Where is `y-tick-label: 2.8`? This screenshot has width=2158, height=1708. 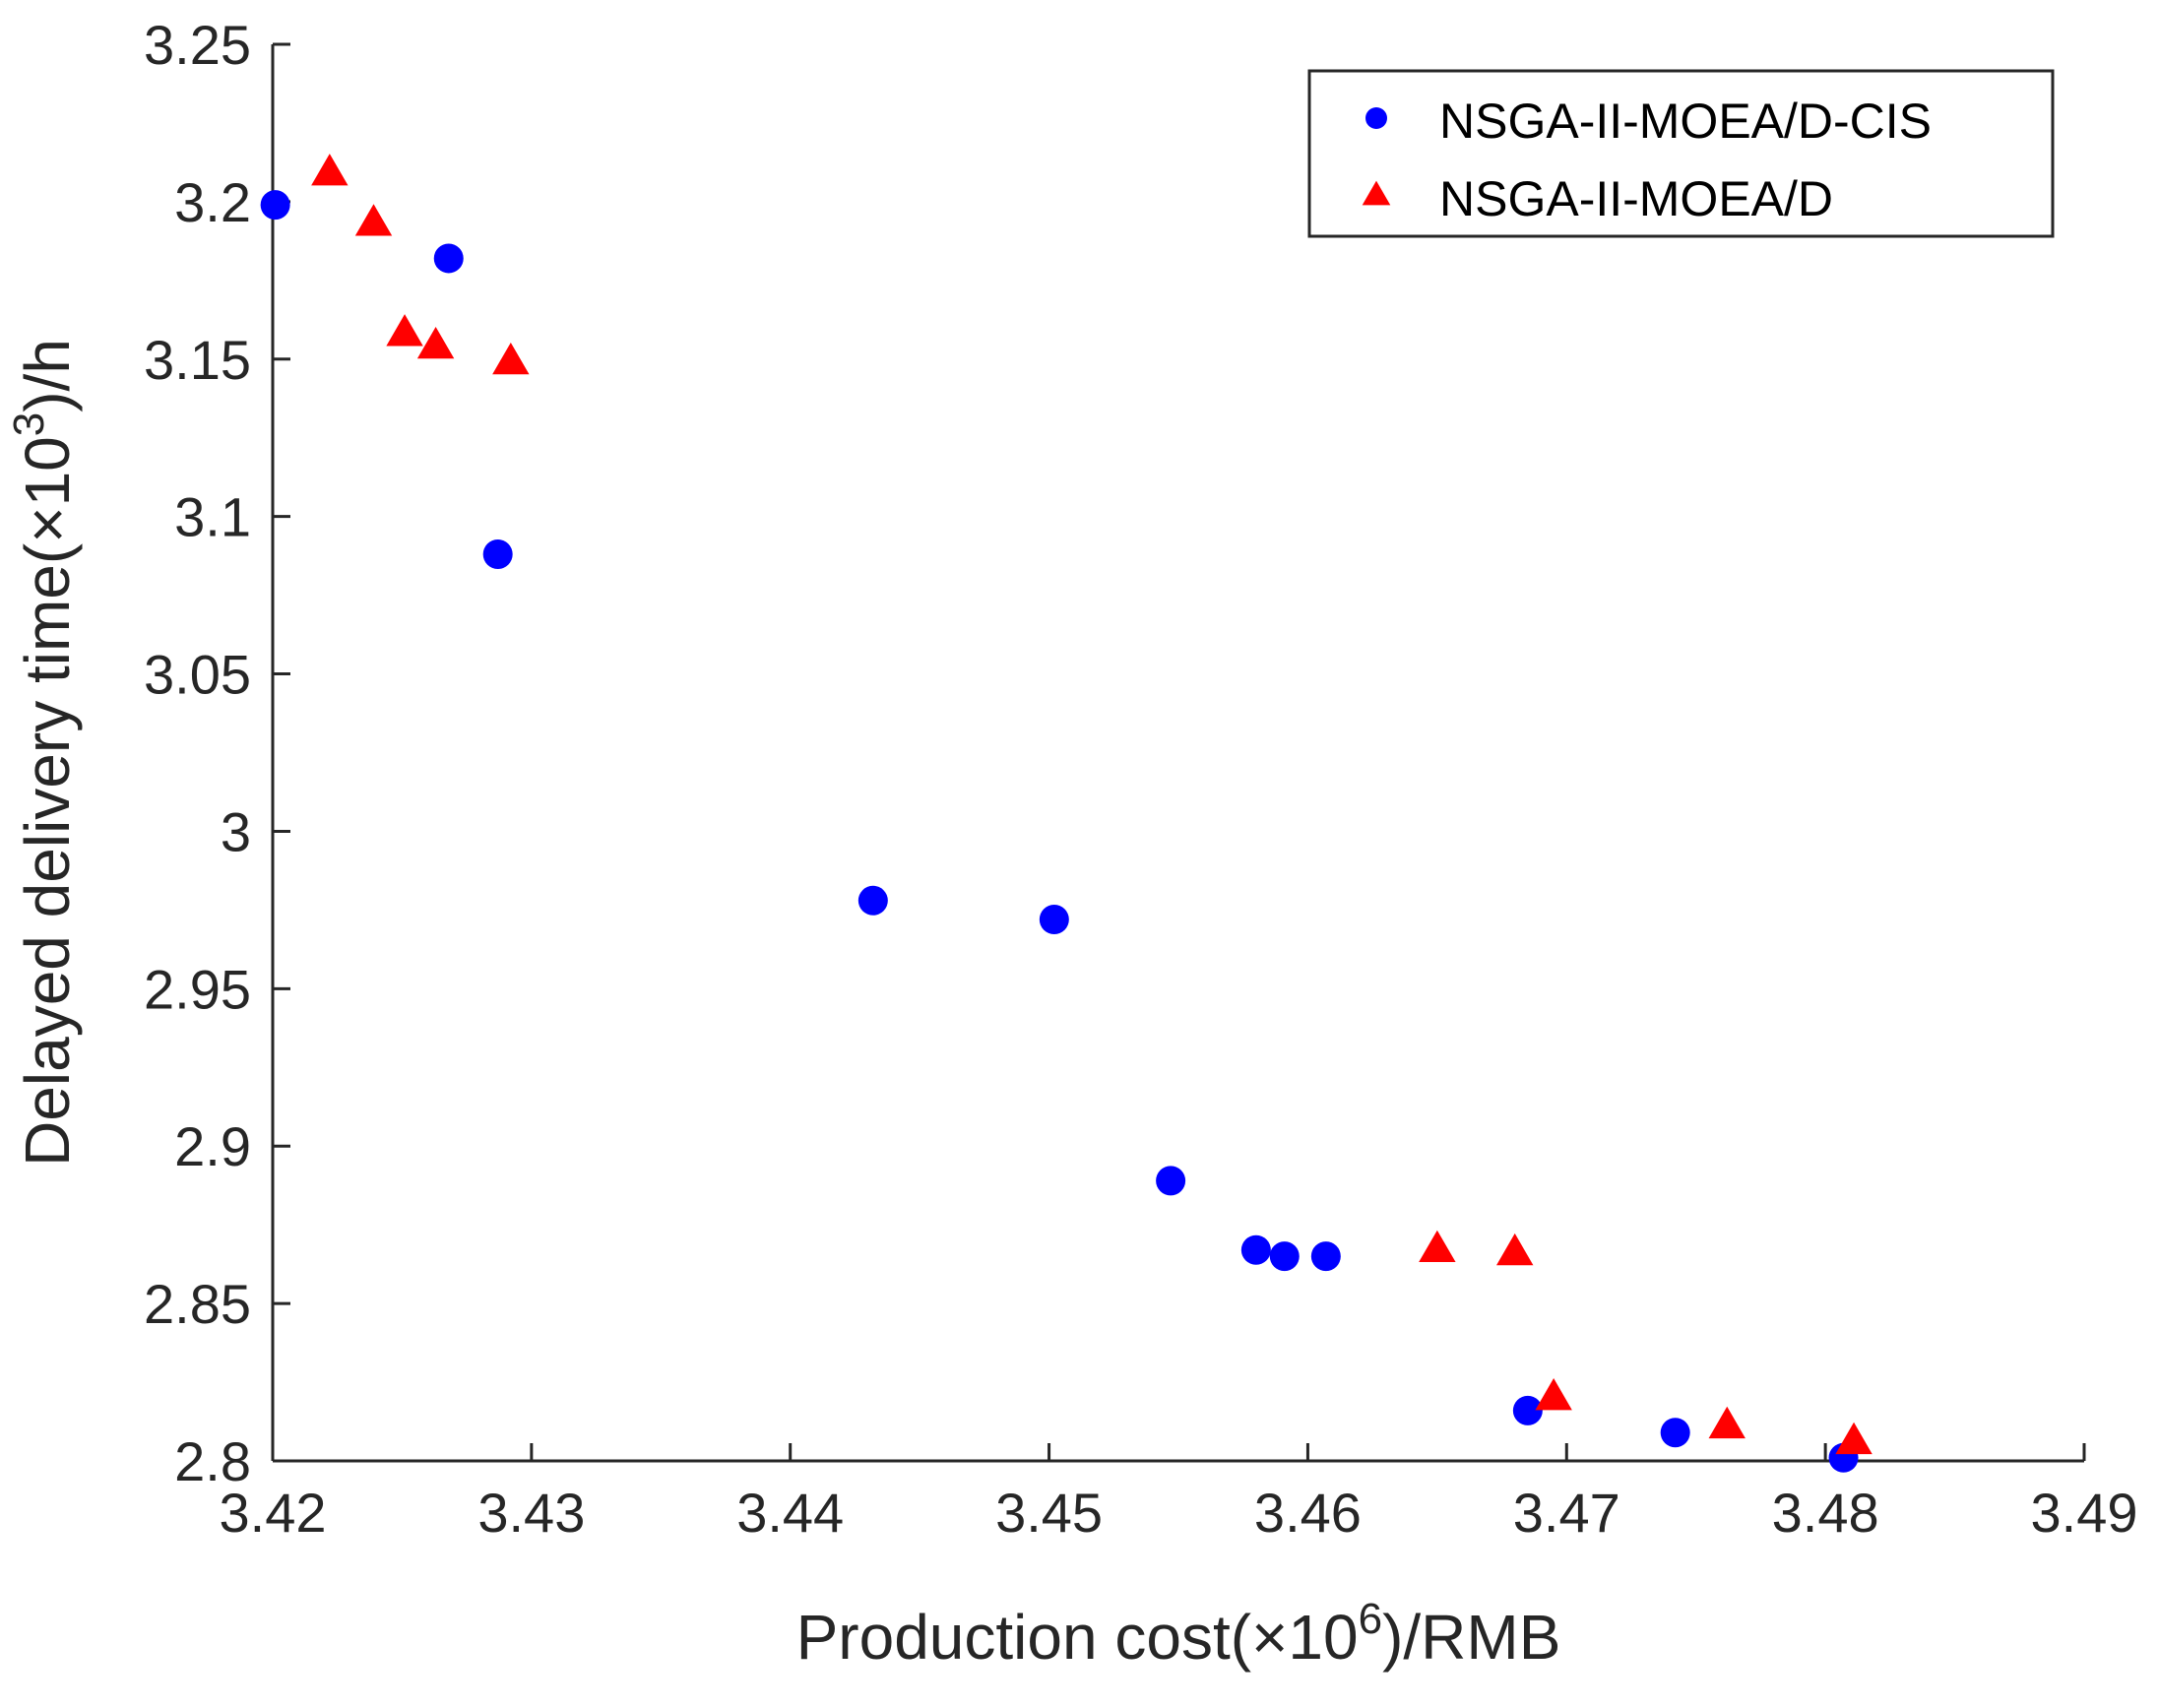
y-tick-label: 2.8 is located at coordinates (212, 1461).